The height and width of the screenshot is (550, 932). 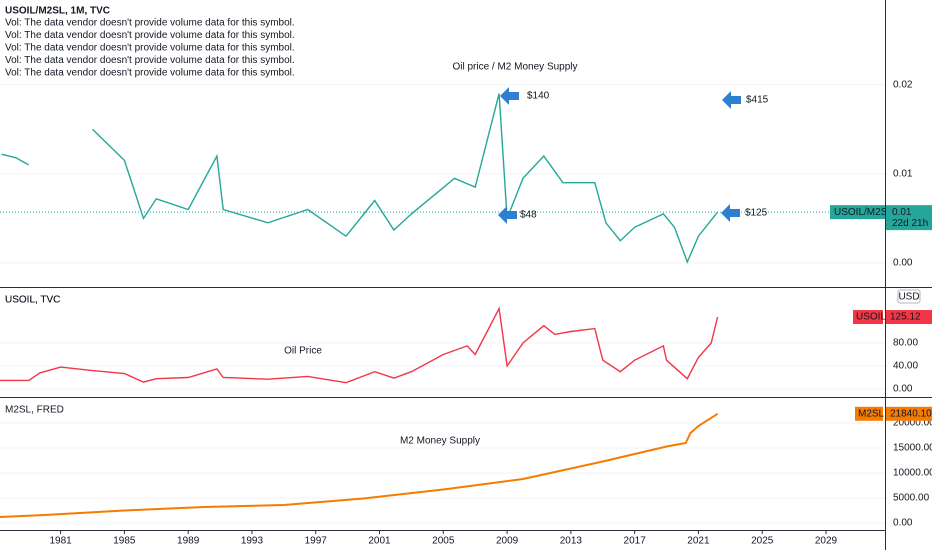 I want to click on x-tick-label: 2013, so click(x=571, y=541).